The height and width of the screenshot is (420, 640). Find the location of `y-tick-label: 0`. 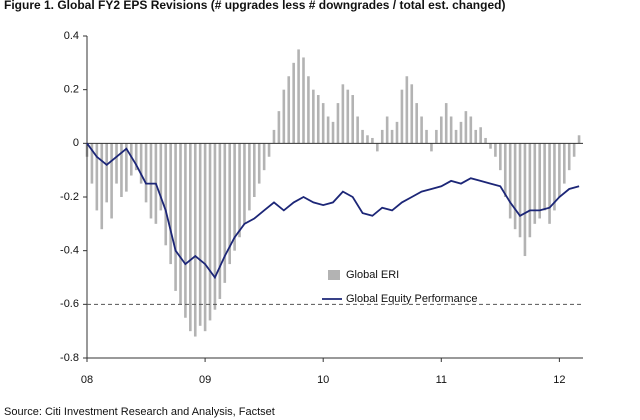

y-tick-label: 0 is located at coordinates (76, 143).